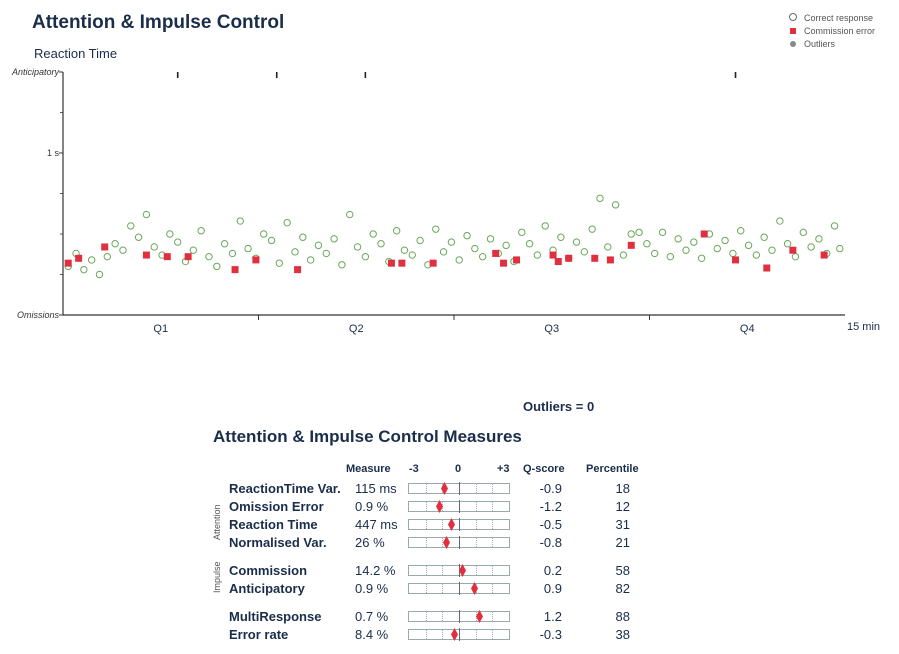 Image resolution: width=899 pixels, height=654 pixels. Describe the element at coordinates (449, 635) in the screenshot. I see `measure-row: Error rate 8.4 % -0.3 38` at that location.